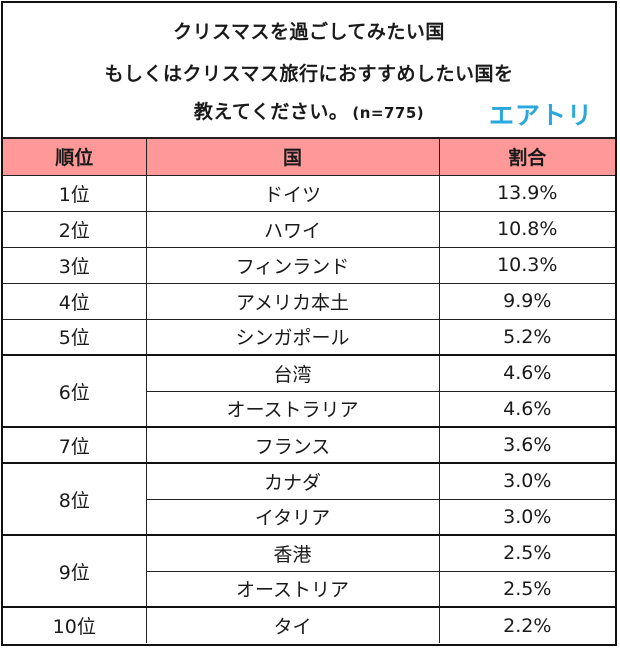  Describe the element at coordinates (526, 337) in the screenshot. I see `share-cell: 5.2%` at that location.